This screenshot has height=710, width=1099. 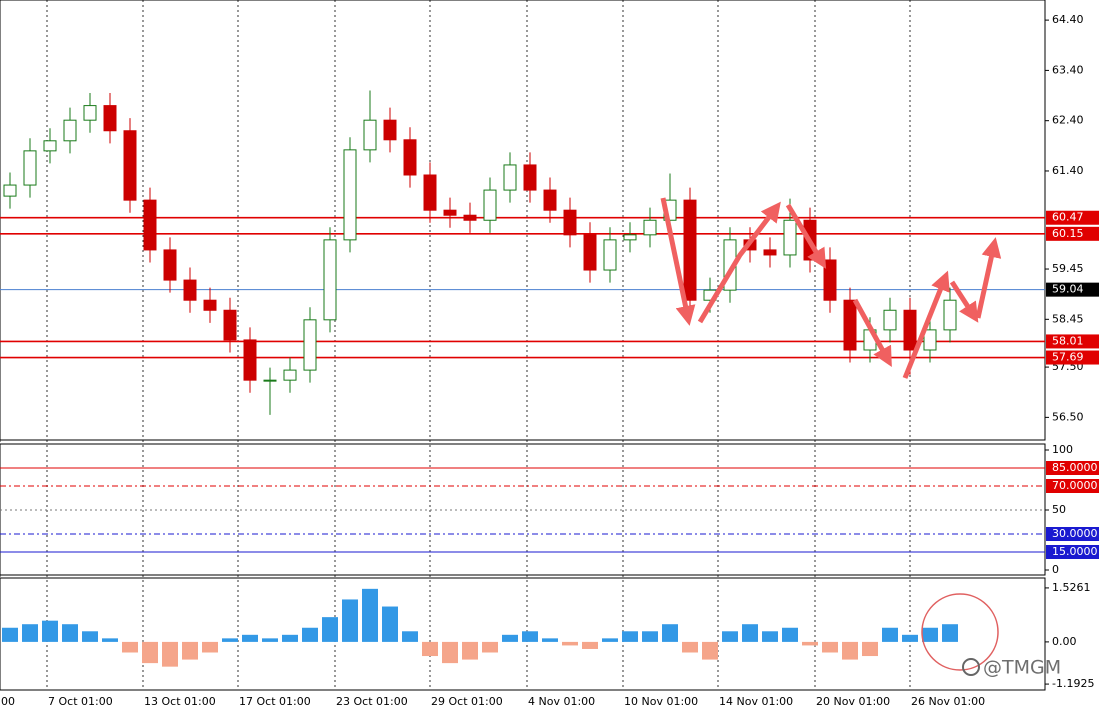 What do you see at coordinates (1068, 340) in the screenshot?
I see `level-label: 58.01` at bounding box center [1068, 340].